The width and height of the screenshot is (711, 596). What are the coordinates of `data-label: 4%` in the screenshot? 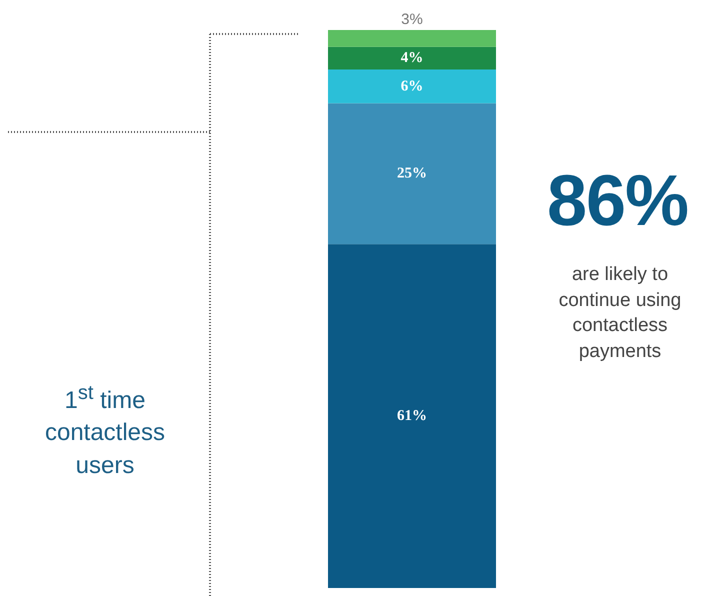 It's located at (412, 58).